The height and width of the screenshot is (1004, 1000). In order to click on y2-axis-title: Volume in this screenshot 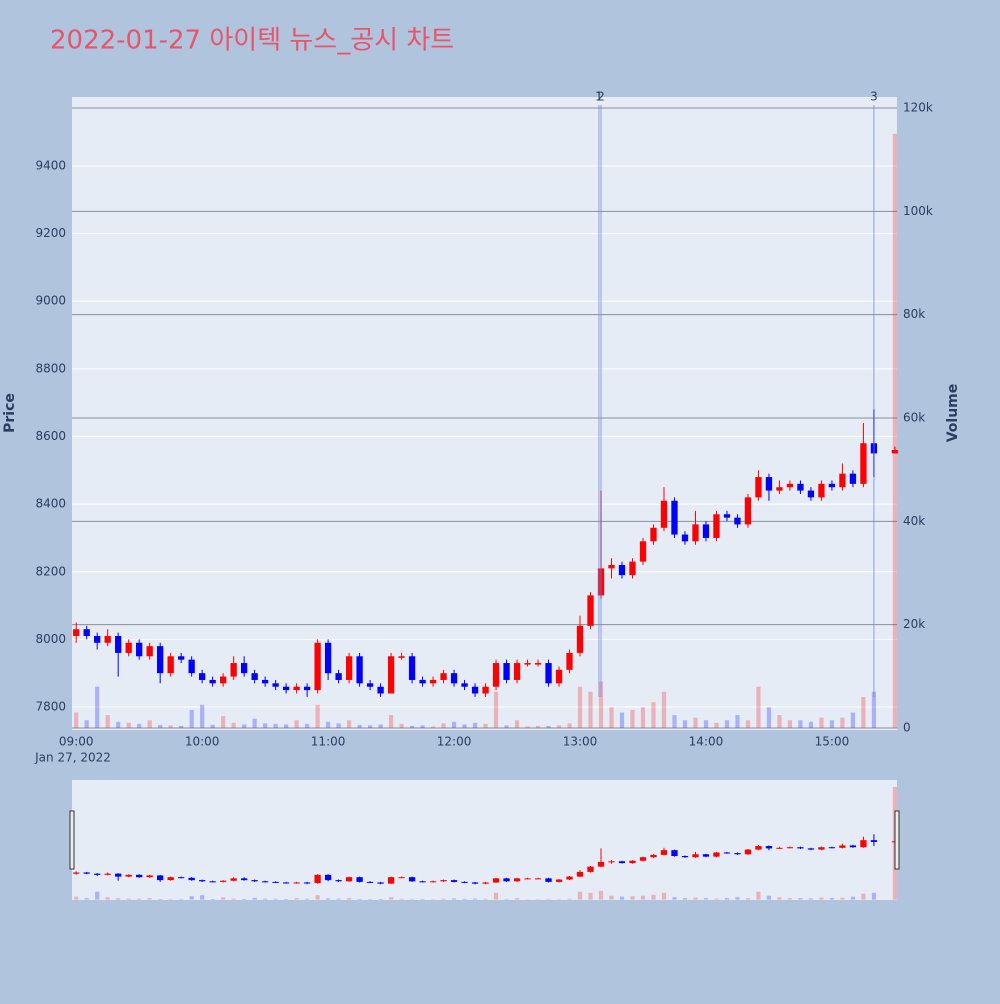, I will do `click(953, 413)`.